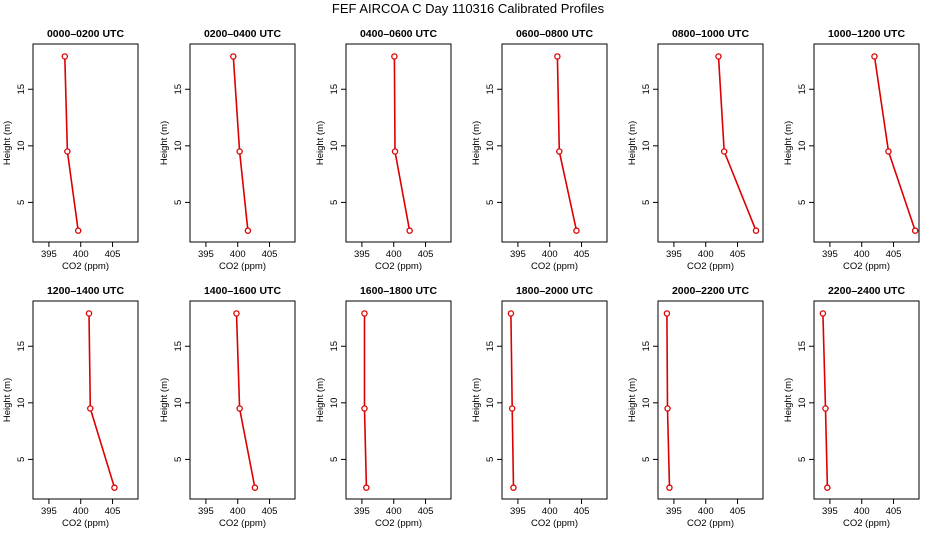 The height and width of the screenshot is (540, 936). I want to click on panel-title: 0000–0200 UTC, so click(85, 34).